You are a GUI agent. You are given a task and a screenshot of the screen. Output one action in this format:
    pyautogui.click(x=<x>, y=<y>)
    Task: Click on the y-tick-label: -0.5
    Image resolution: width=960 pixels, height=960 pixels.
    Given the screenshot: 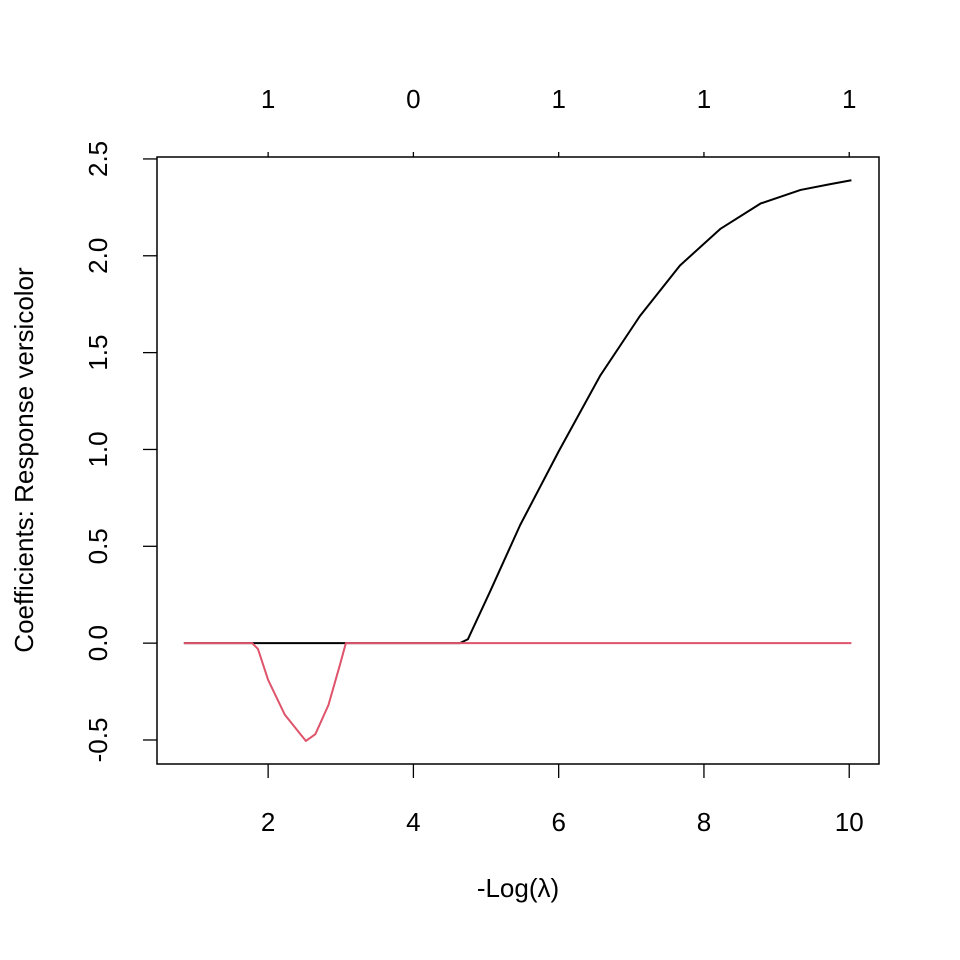 What is the action you would take?
    pyautogui.click(x=98, y=740)
    